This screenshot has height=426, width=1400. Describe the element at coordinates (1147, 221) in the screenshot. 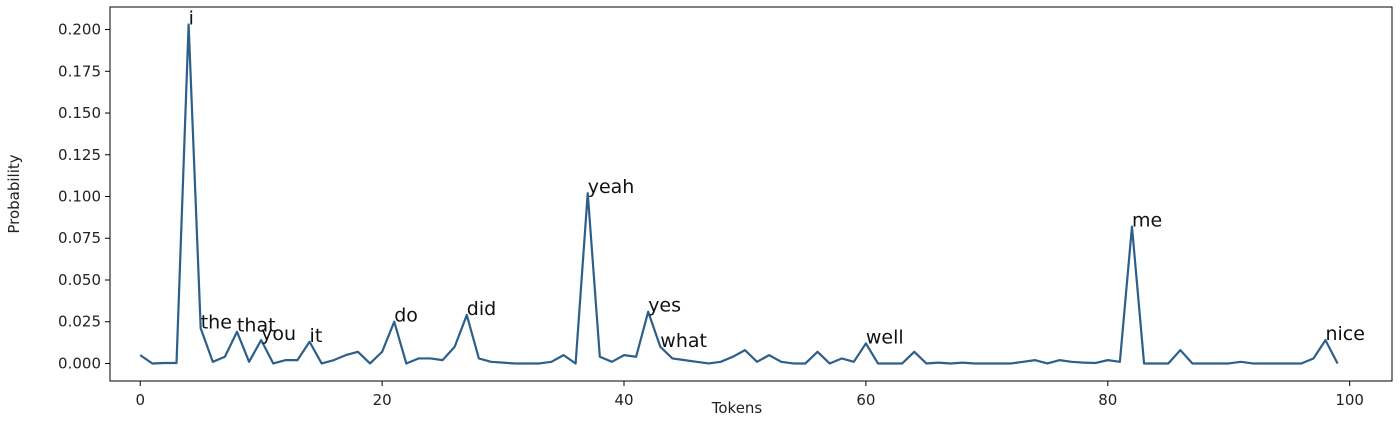

I see `annotation-label: me` at that location.